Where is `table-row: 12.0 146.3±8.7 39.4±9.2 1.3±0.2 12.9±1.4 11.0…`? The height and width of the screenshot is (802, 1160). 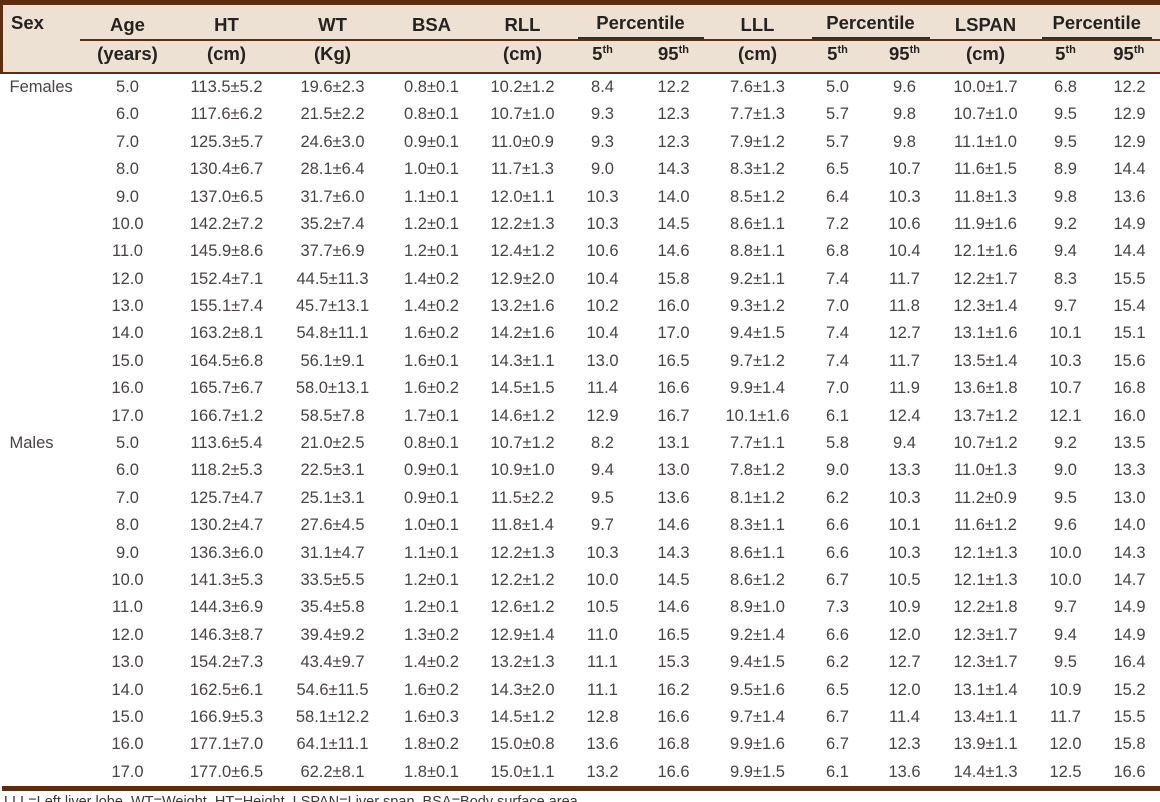 table-row: 12.0 146.3±8.7 39.4±9.2 1.3±0.2 12.9±1.4 11.0… is located at coordinates (581, 635).